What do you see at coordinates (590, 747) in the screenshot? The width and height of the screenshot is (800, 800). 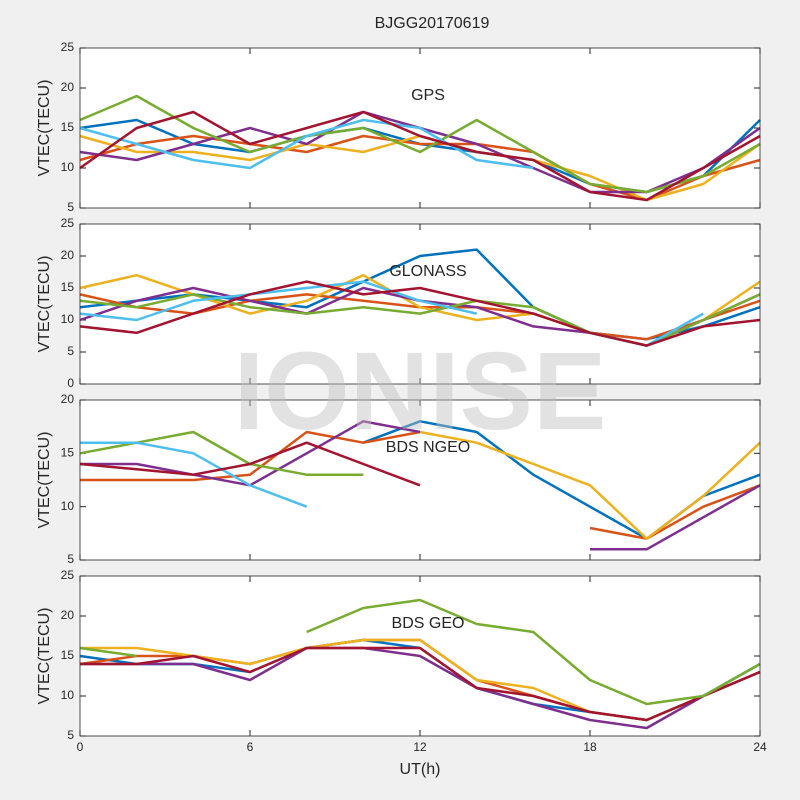 I see `x-tick-label: 18` at bounding box center [590, 747].